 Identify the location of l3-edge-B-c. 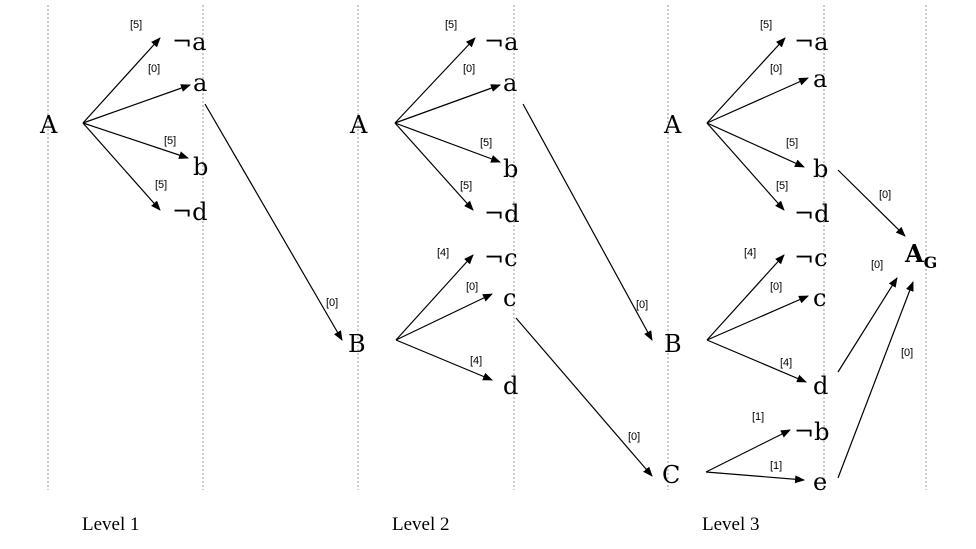
(757, 318).